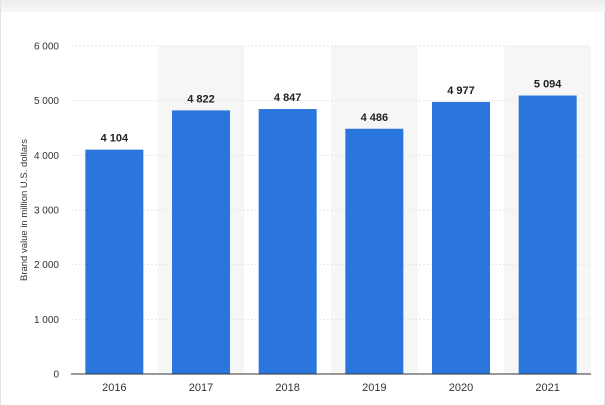 The width and height of the screenshot is (605, 405). Describe the element at coordinates (303, 6) in the screenshot. I see `top-bar` at that location.